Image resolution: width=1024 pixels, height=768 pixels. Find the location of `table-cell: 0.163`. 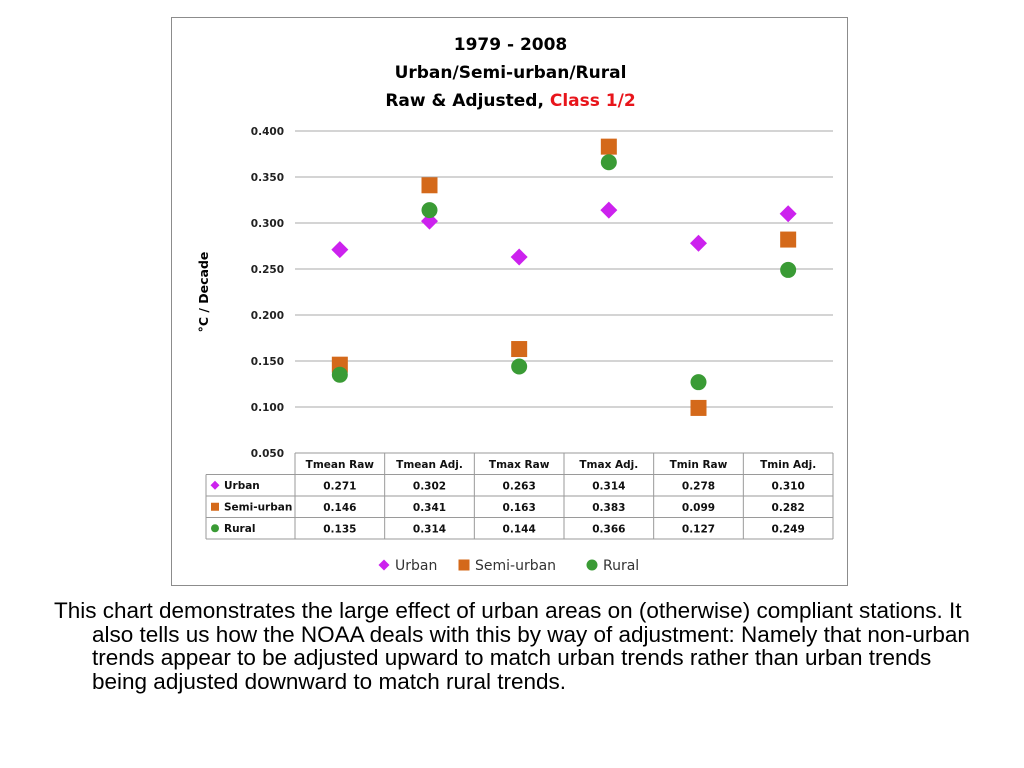

table-cell: 0.163 is located at coordinates (519, 508).